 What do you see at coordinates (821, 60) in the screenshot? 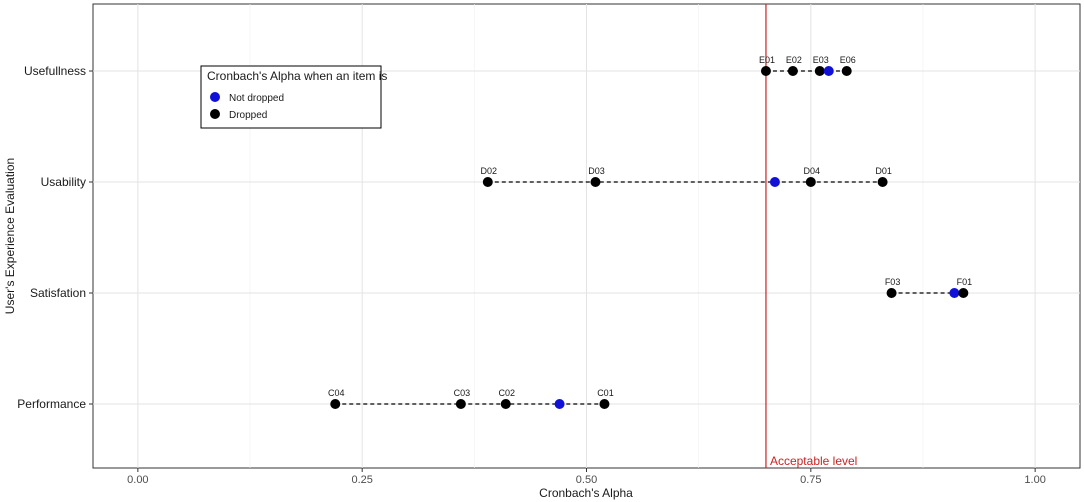
I see `point-label: E03` at bounding box center [821, 60].